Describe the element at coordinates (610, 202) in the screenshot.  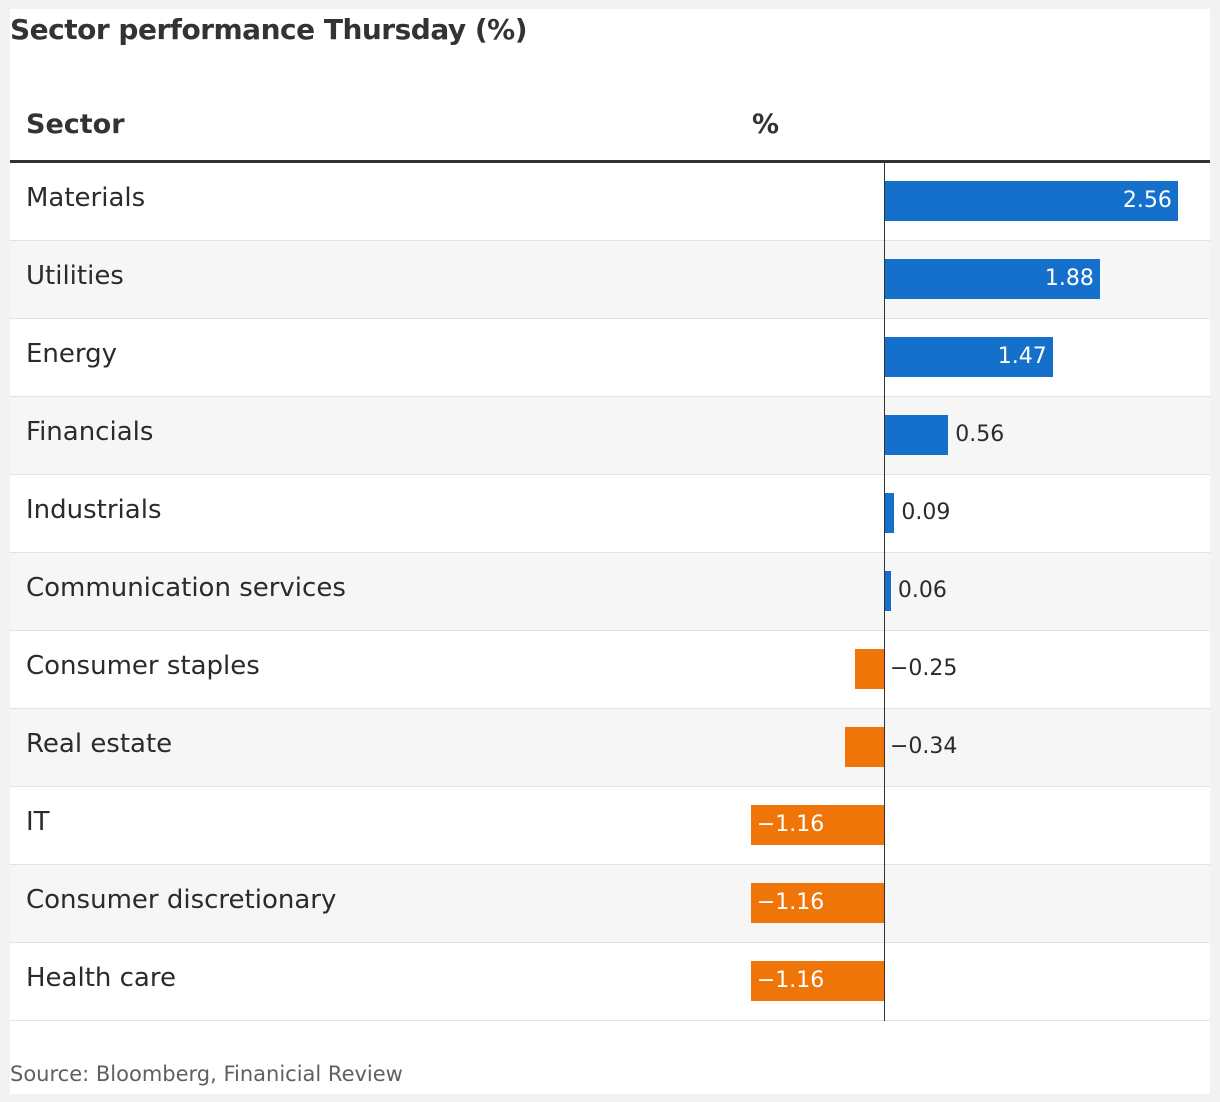
I see `sector-row: Materials 2.56` at that location.